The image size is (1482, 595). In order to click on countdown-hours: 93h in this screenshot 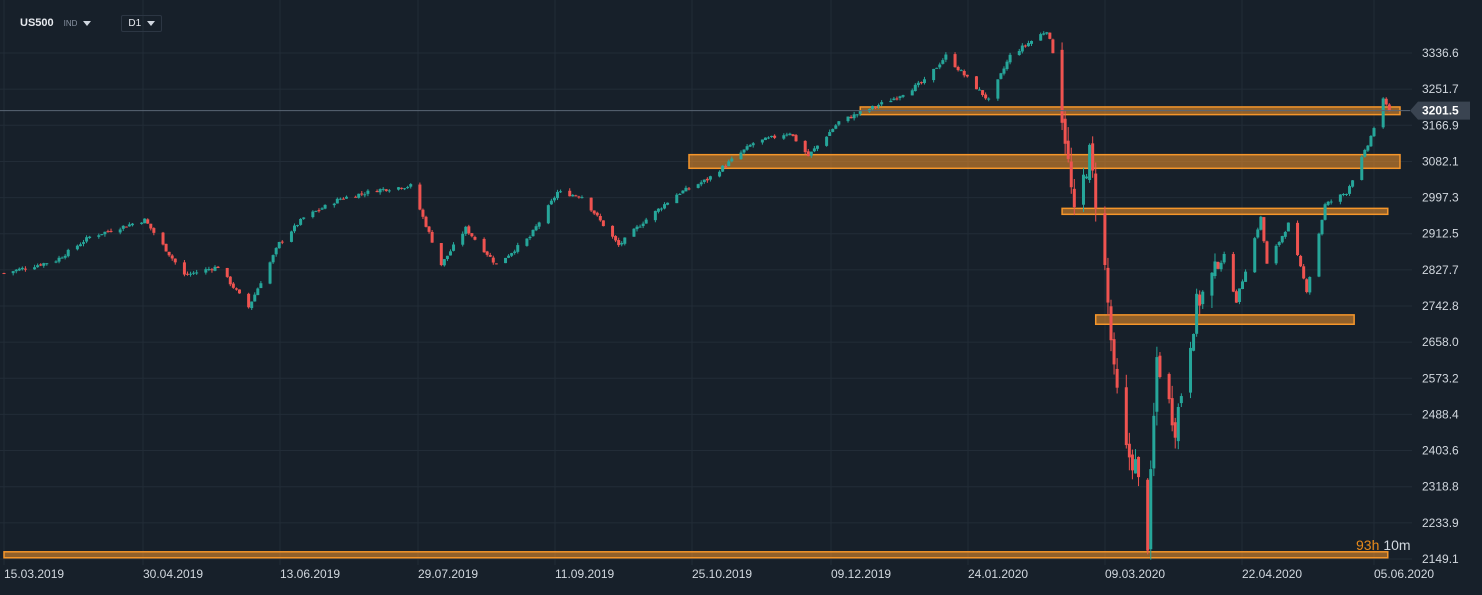, I will do `click(1367, 545)`.